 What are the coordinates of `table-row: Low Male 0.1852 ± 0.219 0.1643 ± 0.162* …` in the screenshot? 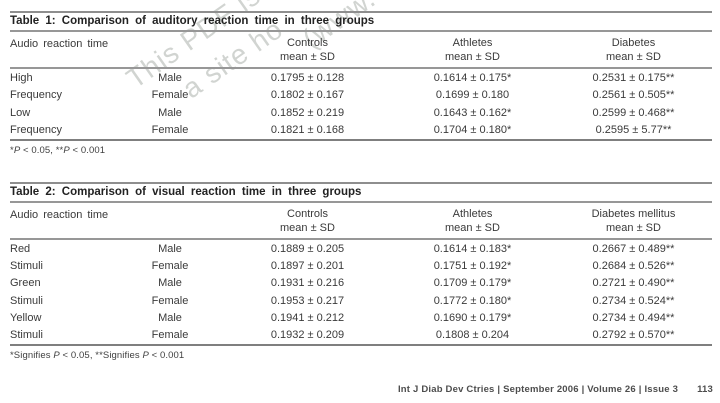 It's located at (361, 113).